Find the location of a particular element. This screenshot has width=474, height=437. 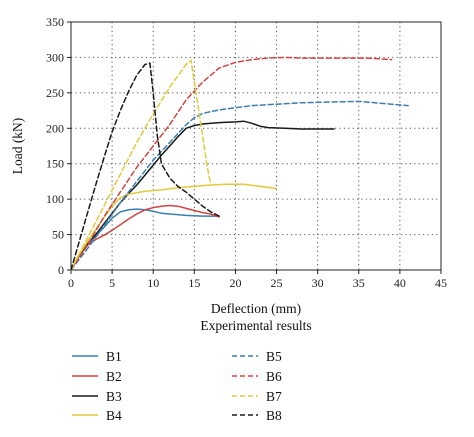

y-tick-label: 200 is located at coordinates (55, 128).